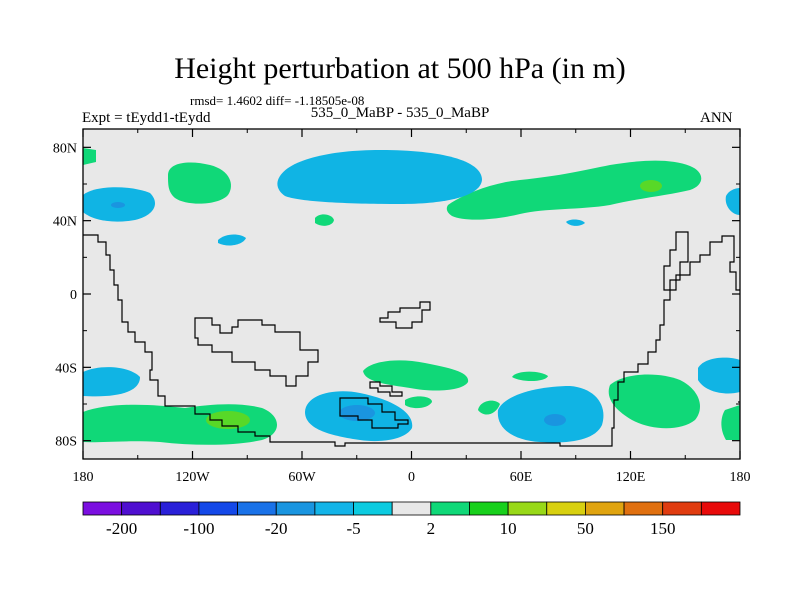 This screenshot has height=600, width=800. What do you see at coordinates (66, 442) in the screenshot?
I see `y-tick-label: 80S` at bounding box center [66, 442].